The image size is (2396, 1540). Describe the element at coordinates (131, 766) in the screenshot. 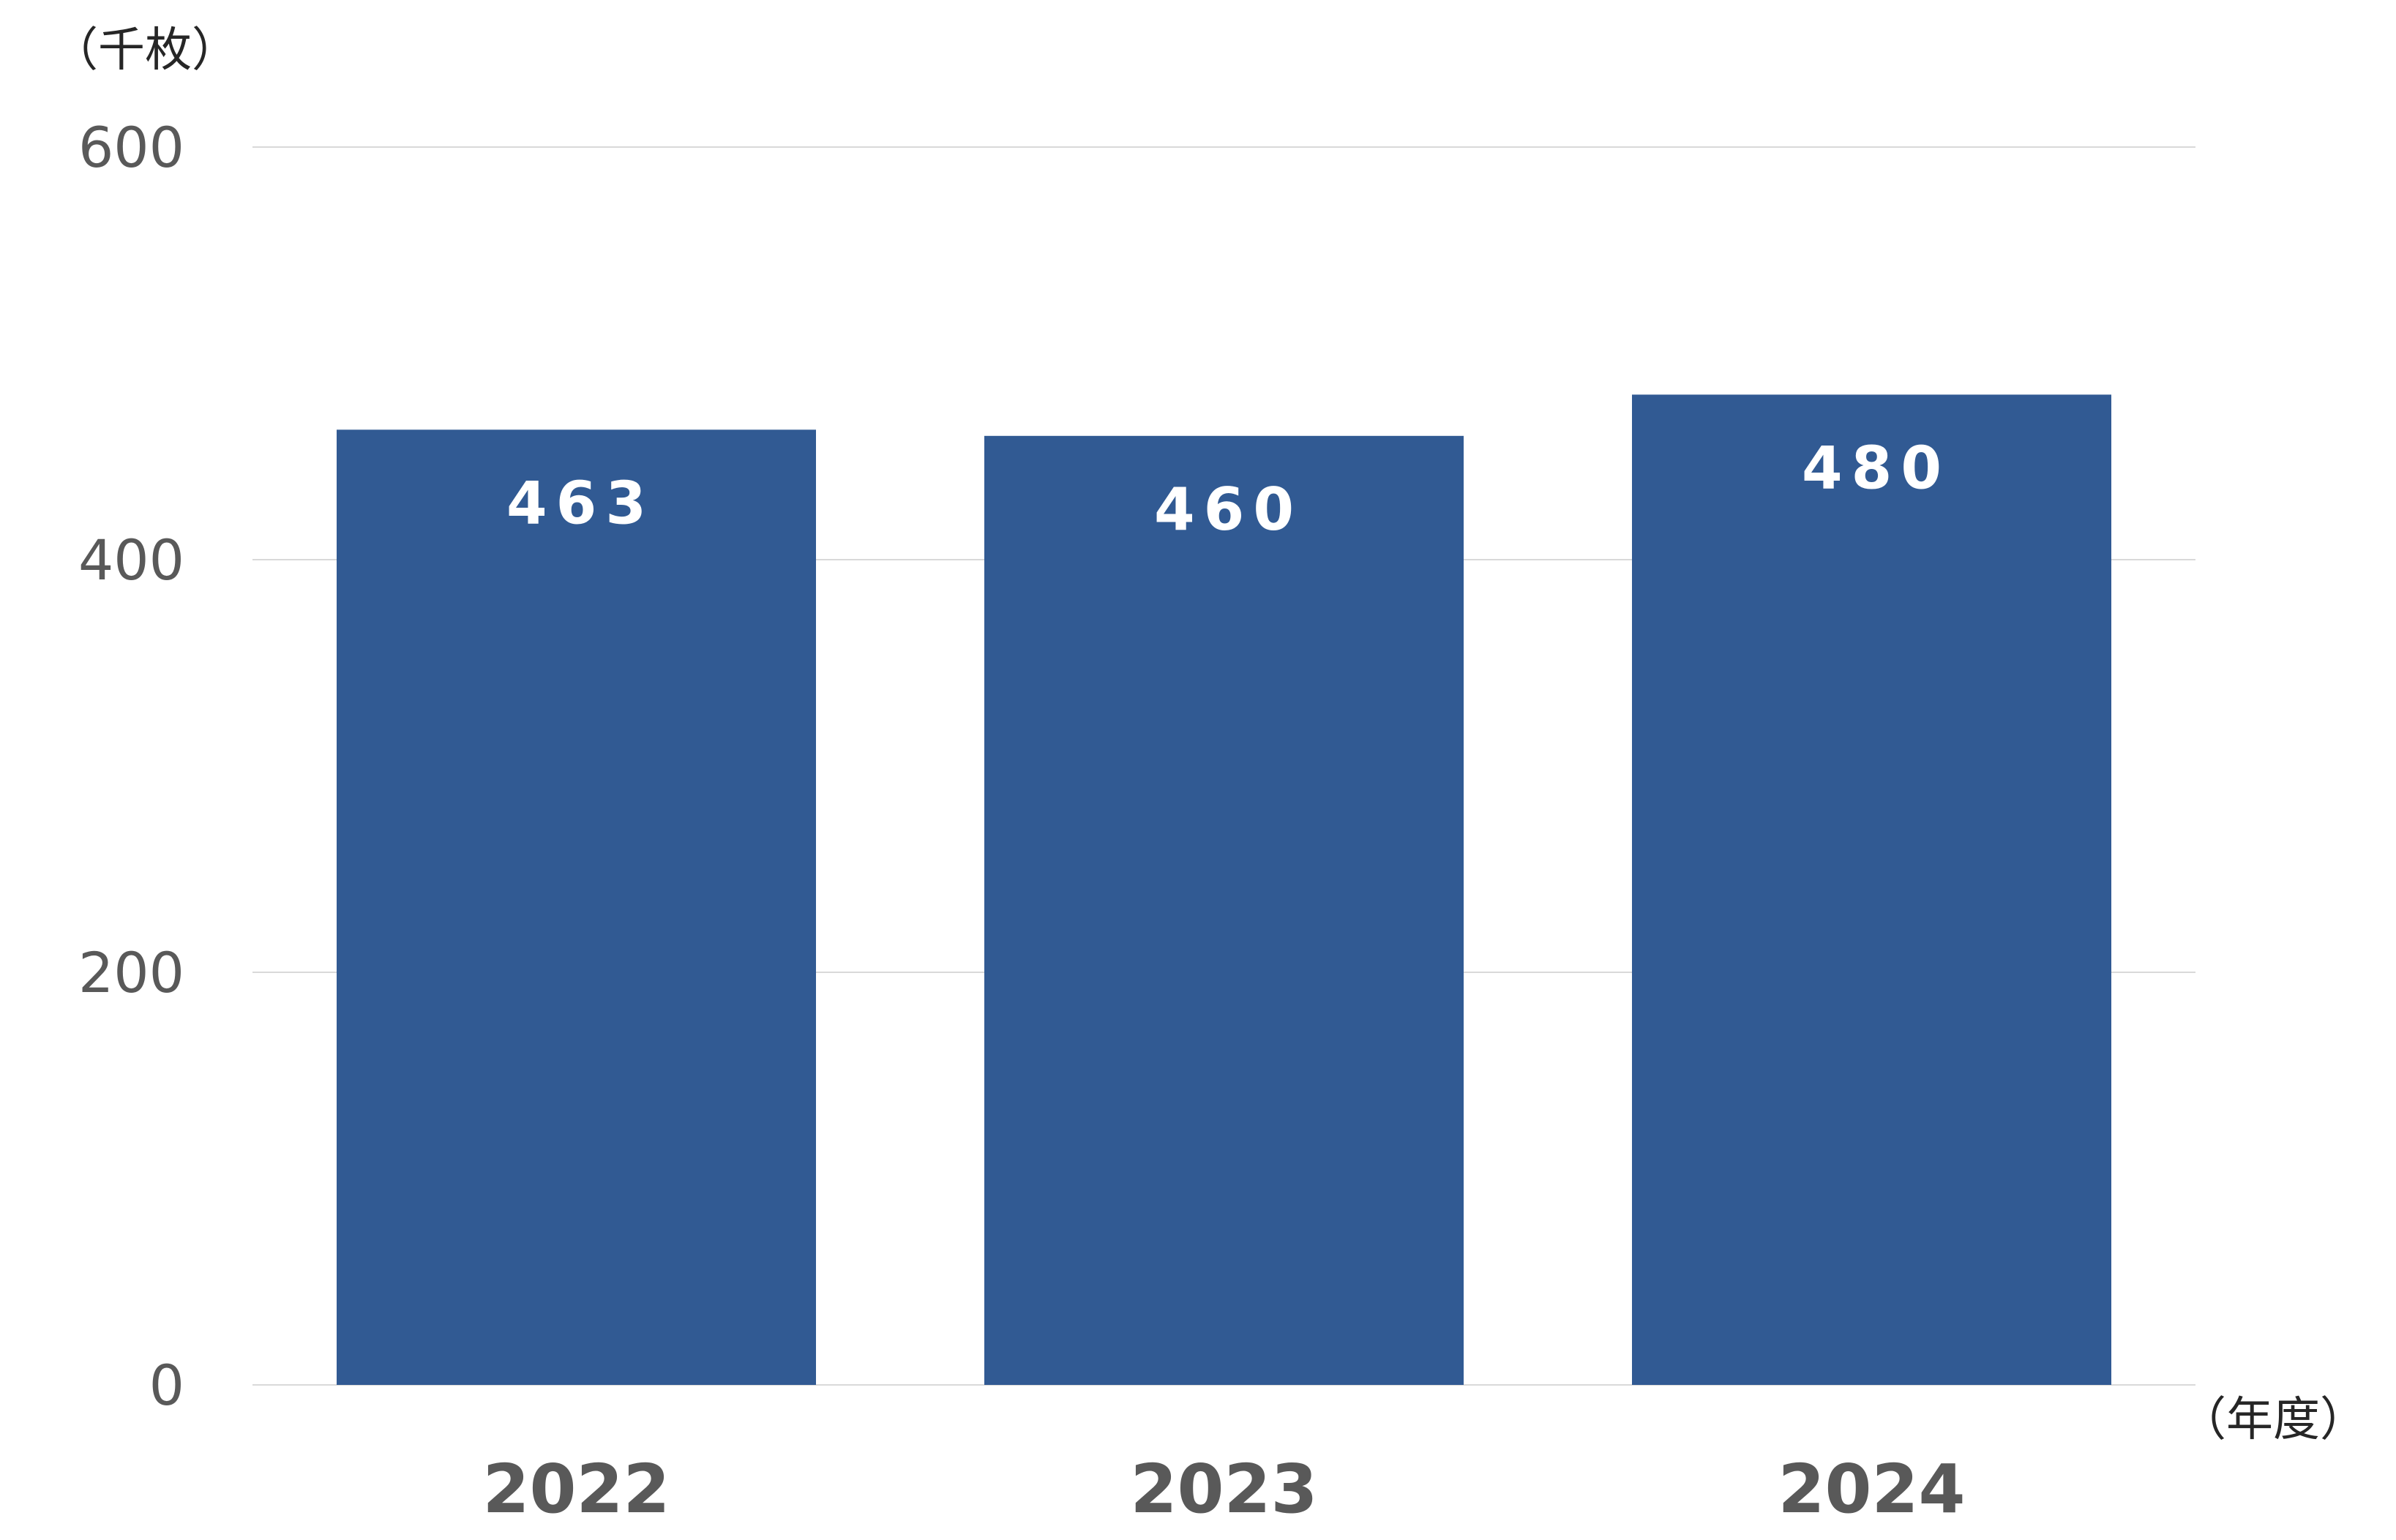

I see `y-axis-ticks: 0 200 400 600` at that location.